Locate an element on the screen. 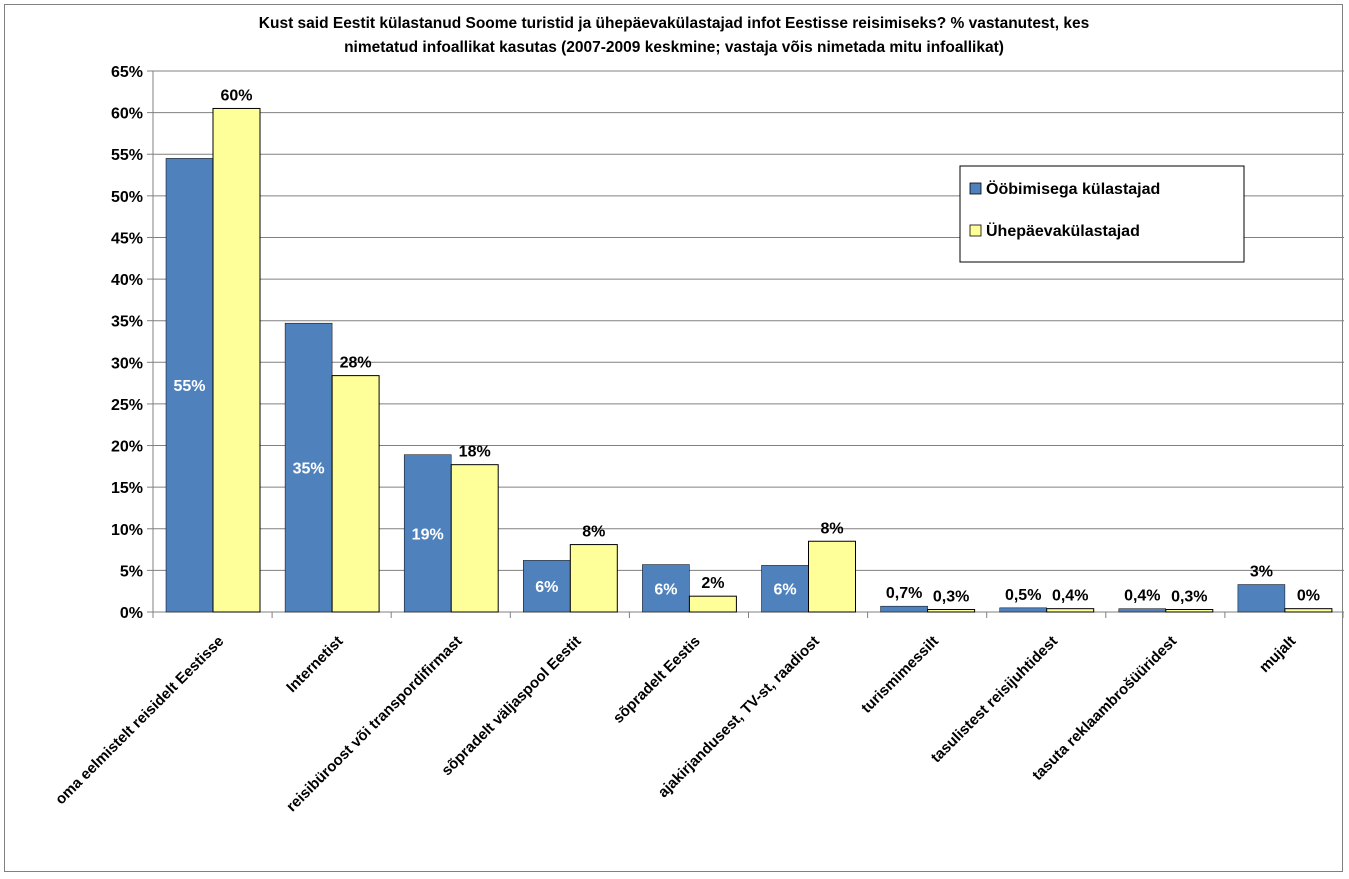 Image resolution: width=1349 pixels, height=879 pixels. data-label: 0,7% is located at coordinates (904, 593).